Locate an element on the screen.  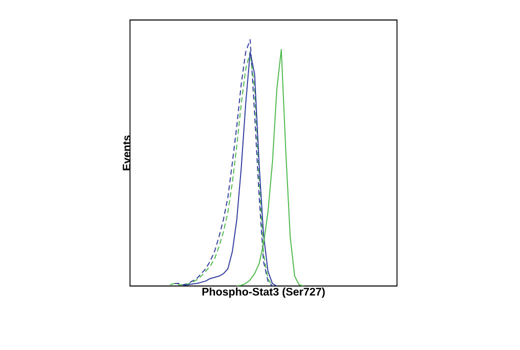
x-axis-title: Phospho-Stat3 (Ser727) is located at coordinates (263, 293).